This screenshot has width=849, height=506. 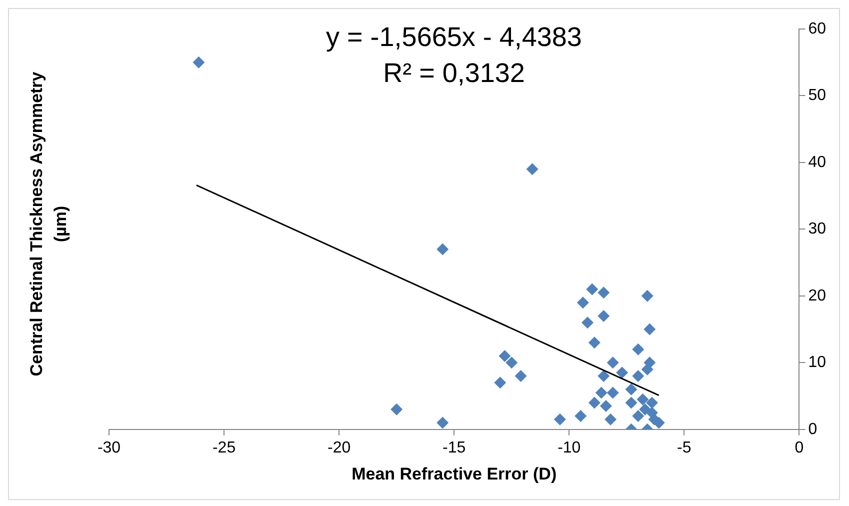 I want to click on y-tick-label: 20, so click(x=817, y=295).